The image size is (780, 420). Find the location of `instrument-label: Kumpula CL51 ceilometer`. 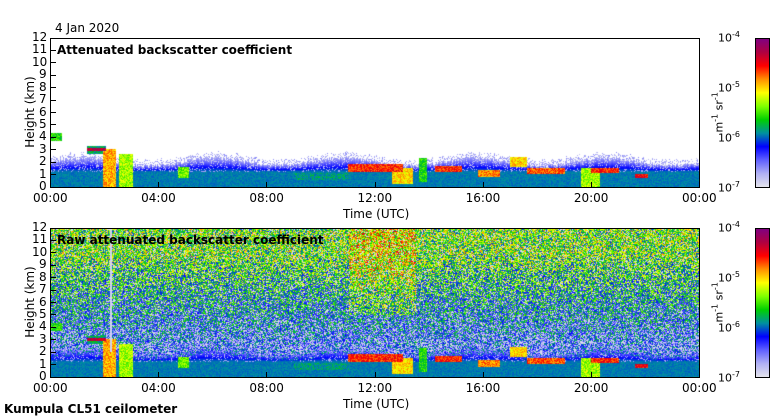

instrument-label: Kumpula CL51 ceilometer is located at coordinates (91, 409).